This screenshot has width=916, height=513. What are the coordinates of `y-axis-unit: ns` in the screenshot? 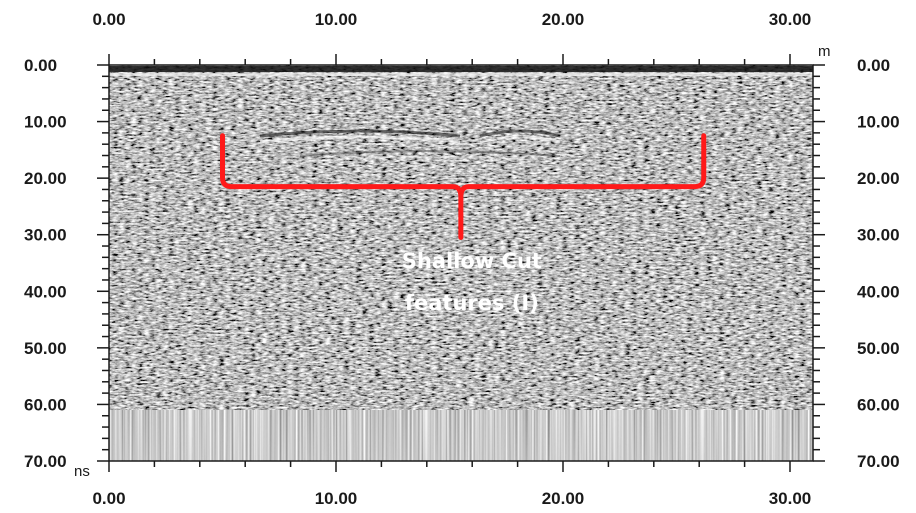 It's located at (82, 471).